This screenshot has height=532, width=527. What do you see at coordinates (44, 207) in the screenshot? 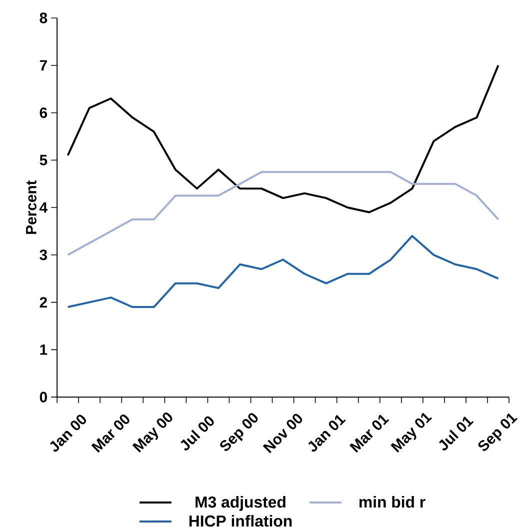
I see `y-tick-label: 4` at bounding box center [44, 207].